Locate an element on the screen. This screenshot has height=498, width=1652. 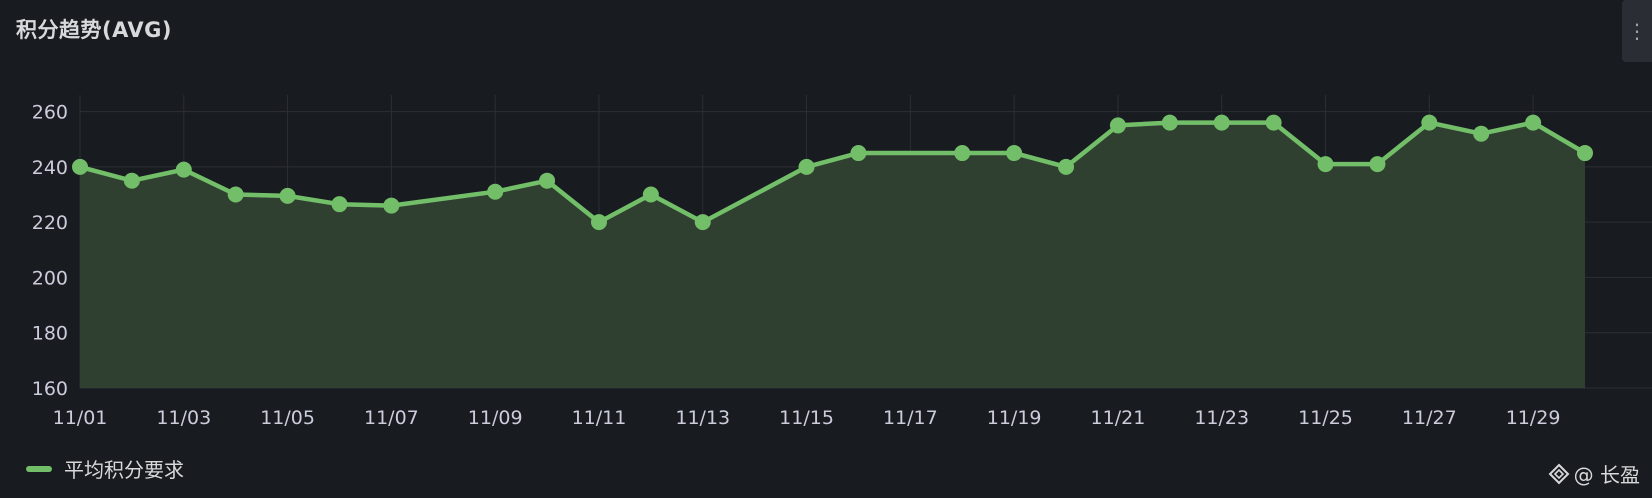
y-tick-label: 180 is located at coordinates (50, 334).